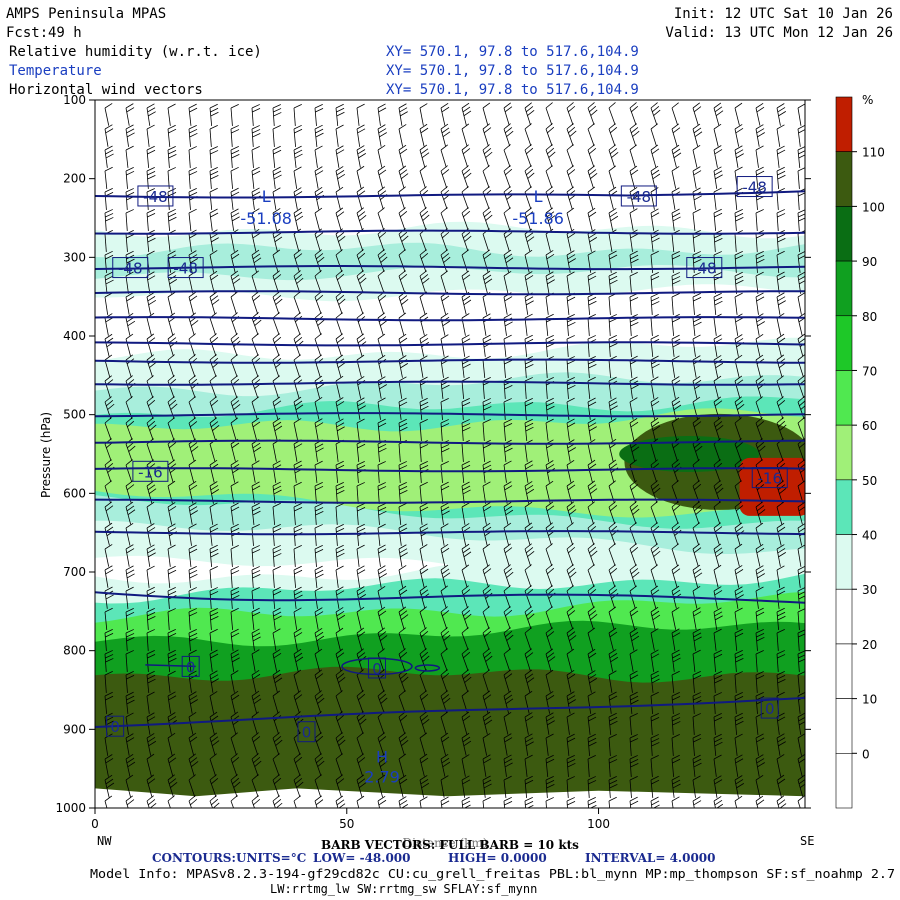 The height and width of the screenshot is (900, 900). I want to click on colorbar-label: 20, so click(869, 645).